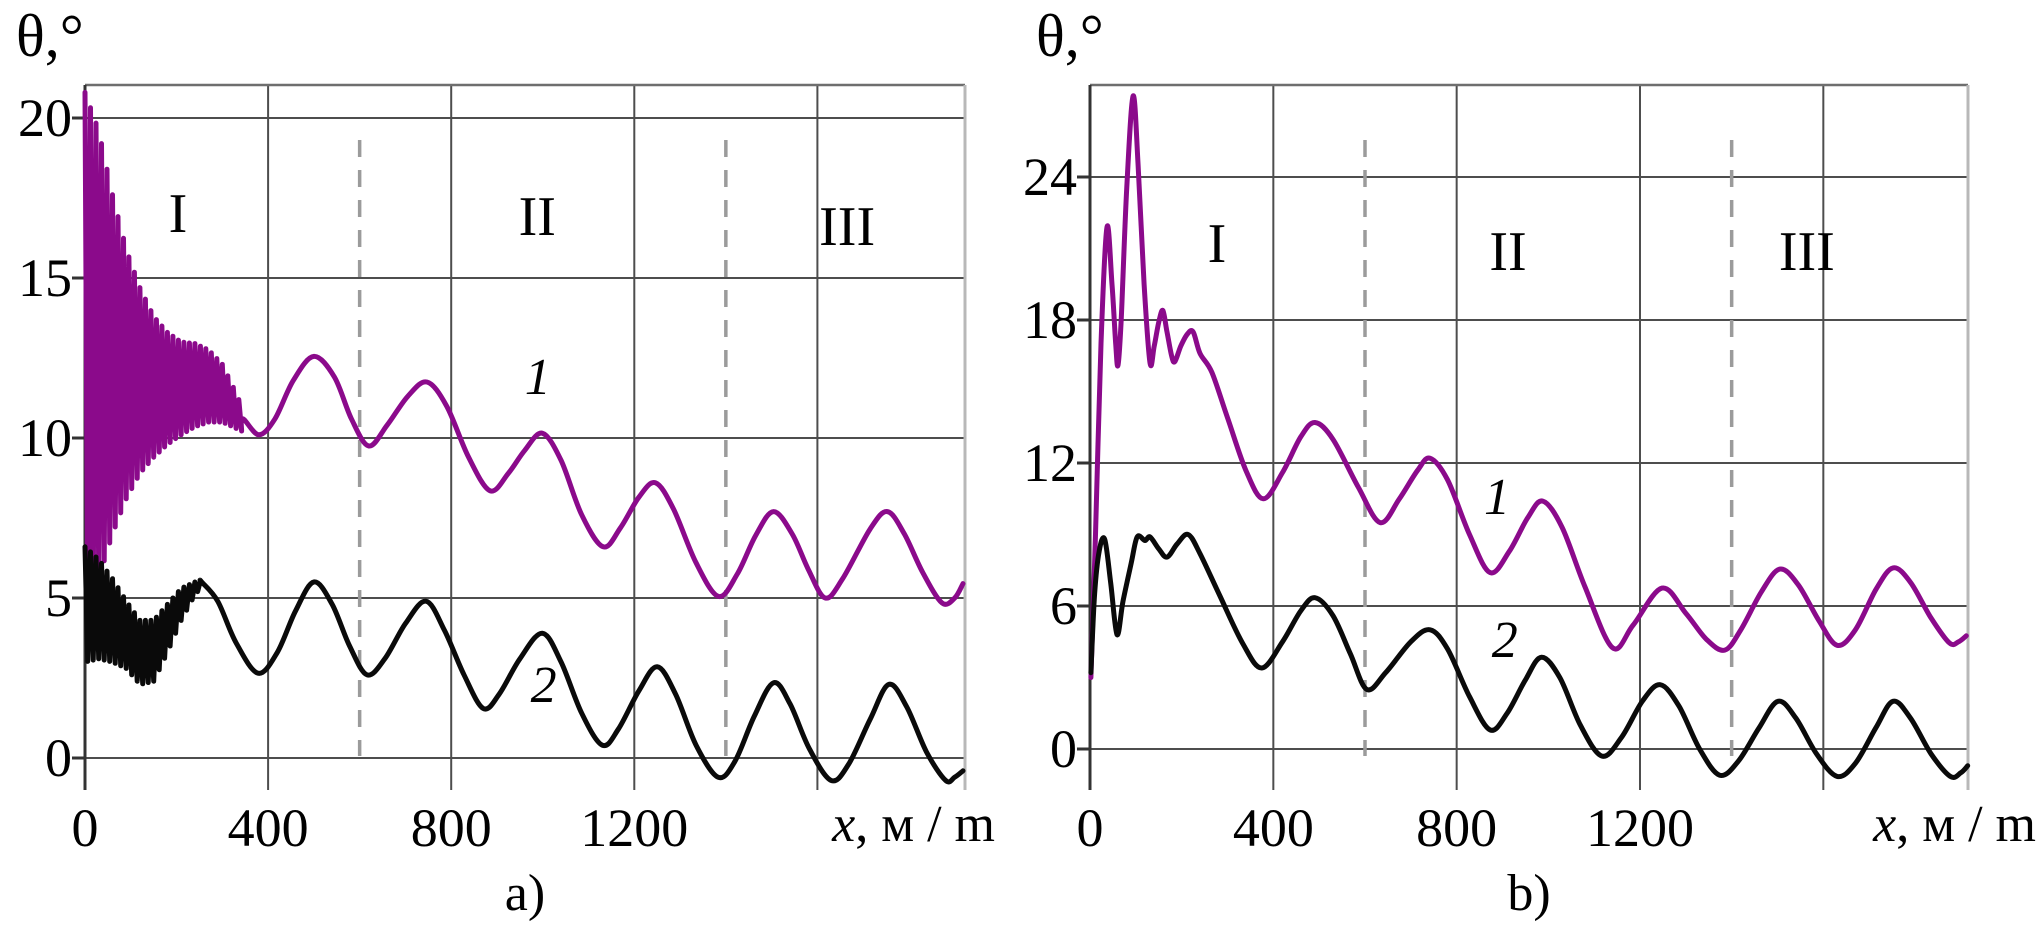 The width and height of the screenshot is (2043, 945). Describe the element at coordinates (1966, 824) in the screenshot. I see `panel-b-x-axis-title-units: , м / m` at that location.